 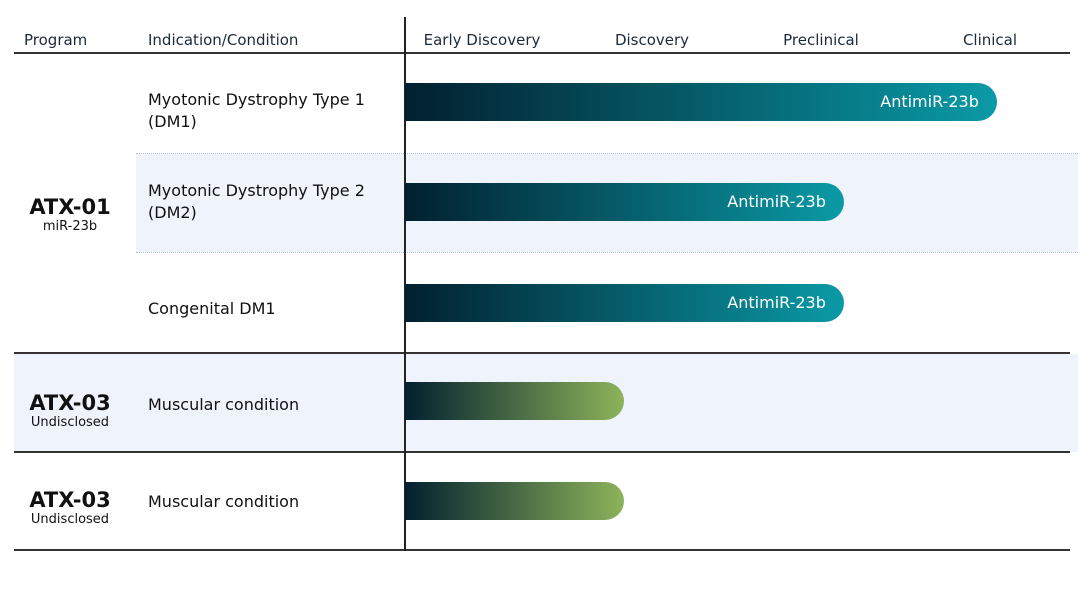 What do you see at coordinates (821, 40) in the screenshot?
I see `header-stage: Preclinical` at bounding box center [821, 40].